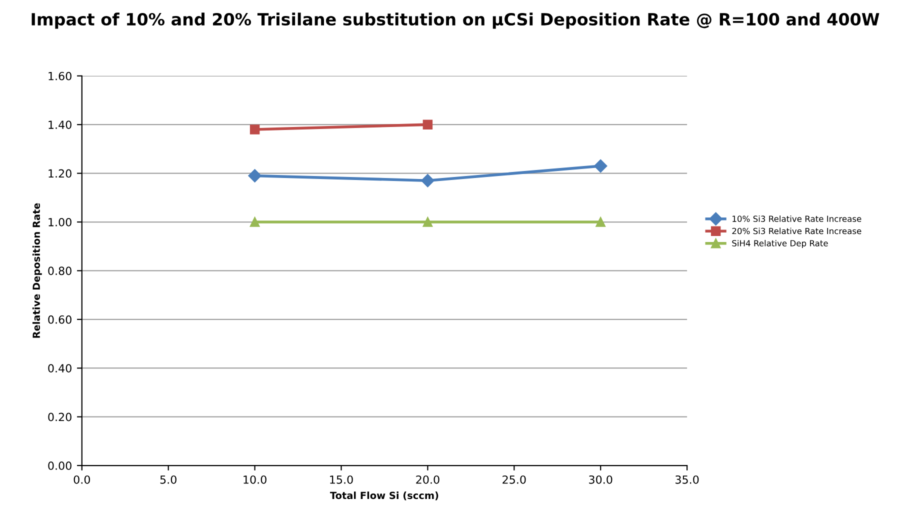  Describe the element at coordinates (255, 479) in the screenshot. I see `x-tick-label: 10.0` at that location.